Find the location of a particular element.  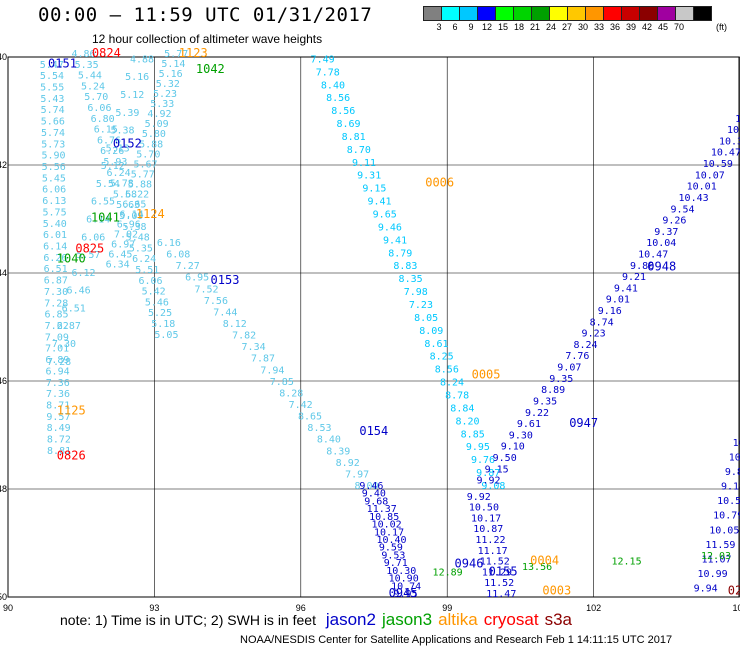

wave-height-value: 6.01 is located at coordinates (55, 235).